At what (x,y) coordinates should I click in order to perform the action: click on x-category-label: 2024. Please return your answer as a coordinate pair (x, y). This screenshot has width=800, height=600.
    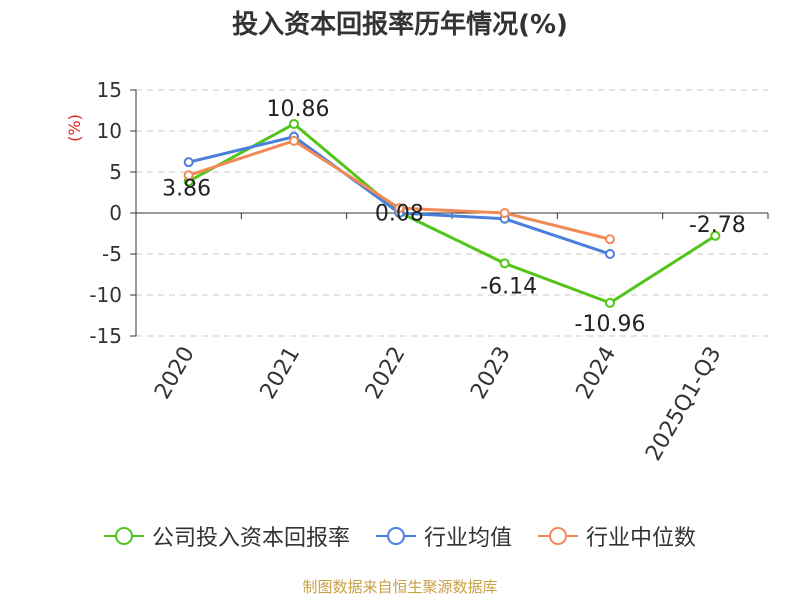
    Looking at the image, I should click on (597, 373).